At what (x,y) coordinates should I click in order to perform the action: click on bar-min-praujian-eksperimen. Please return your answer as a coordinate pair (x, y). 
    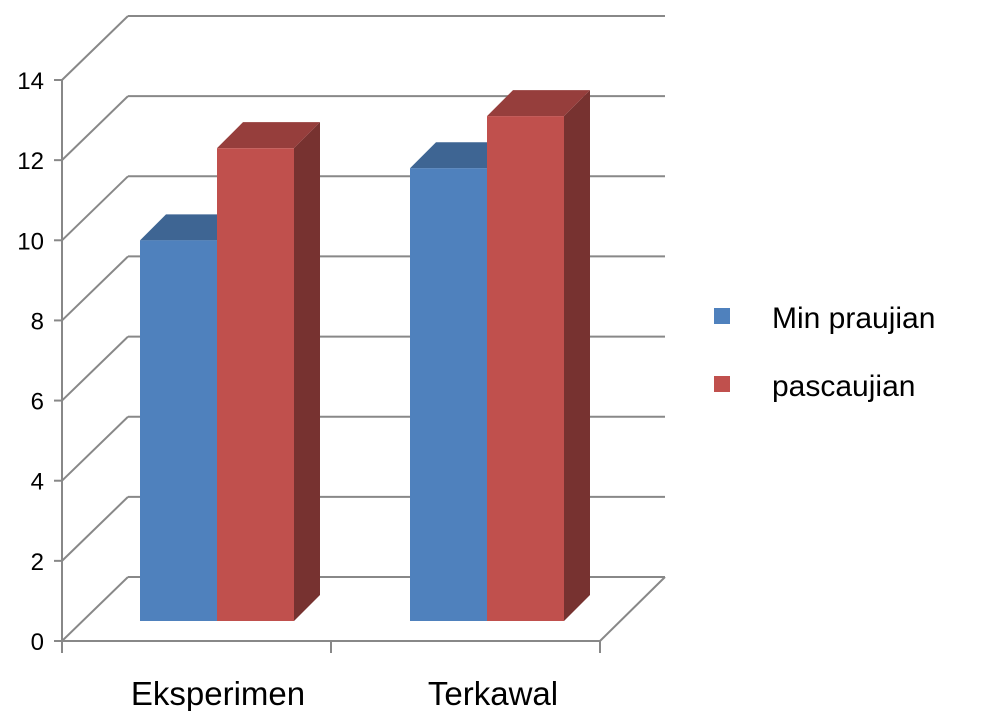
    Looking at the image, I should click on (178, 431).